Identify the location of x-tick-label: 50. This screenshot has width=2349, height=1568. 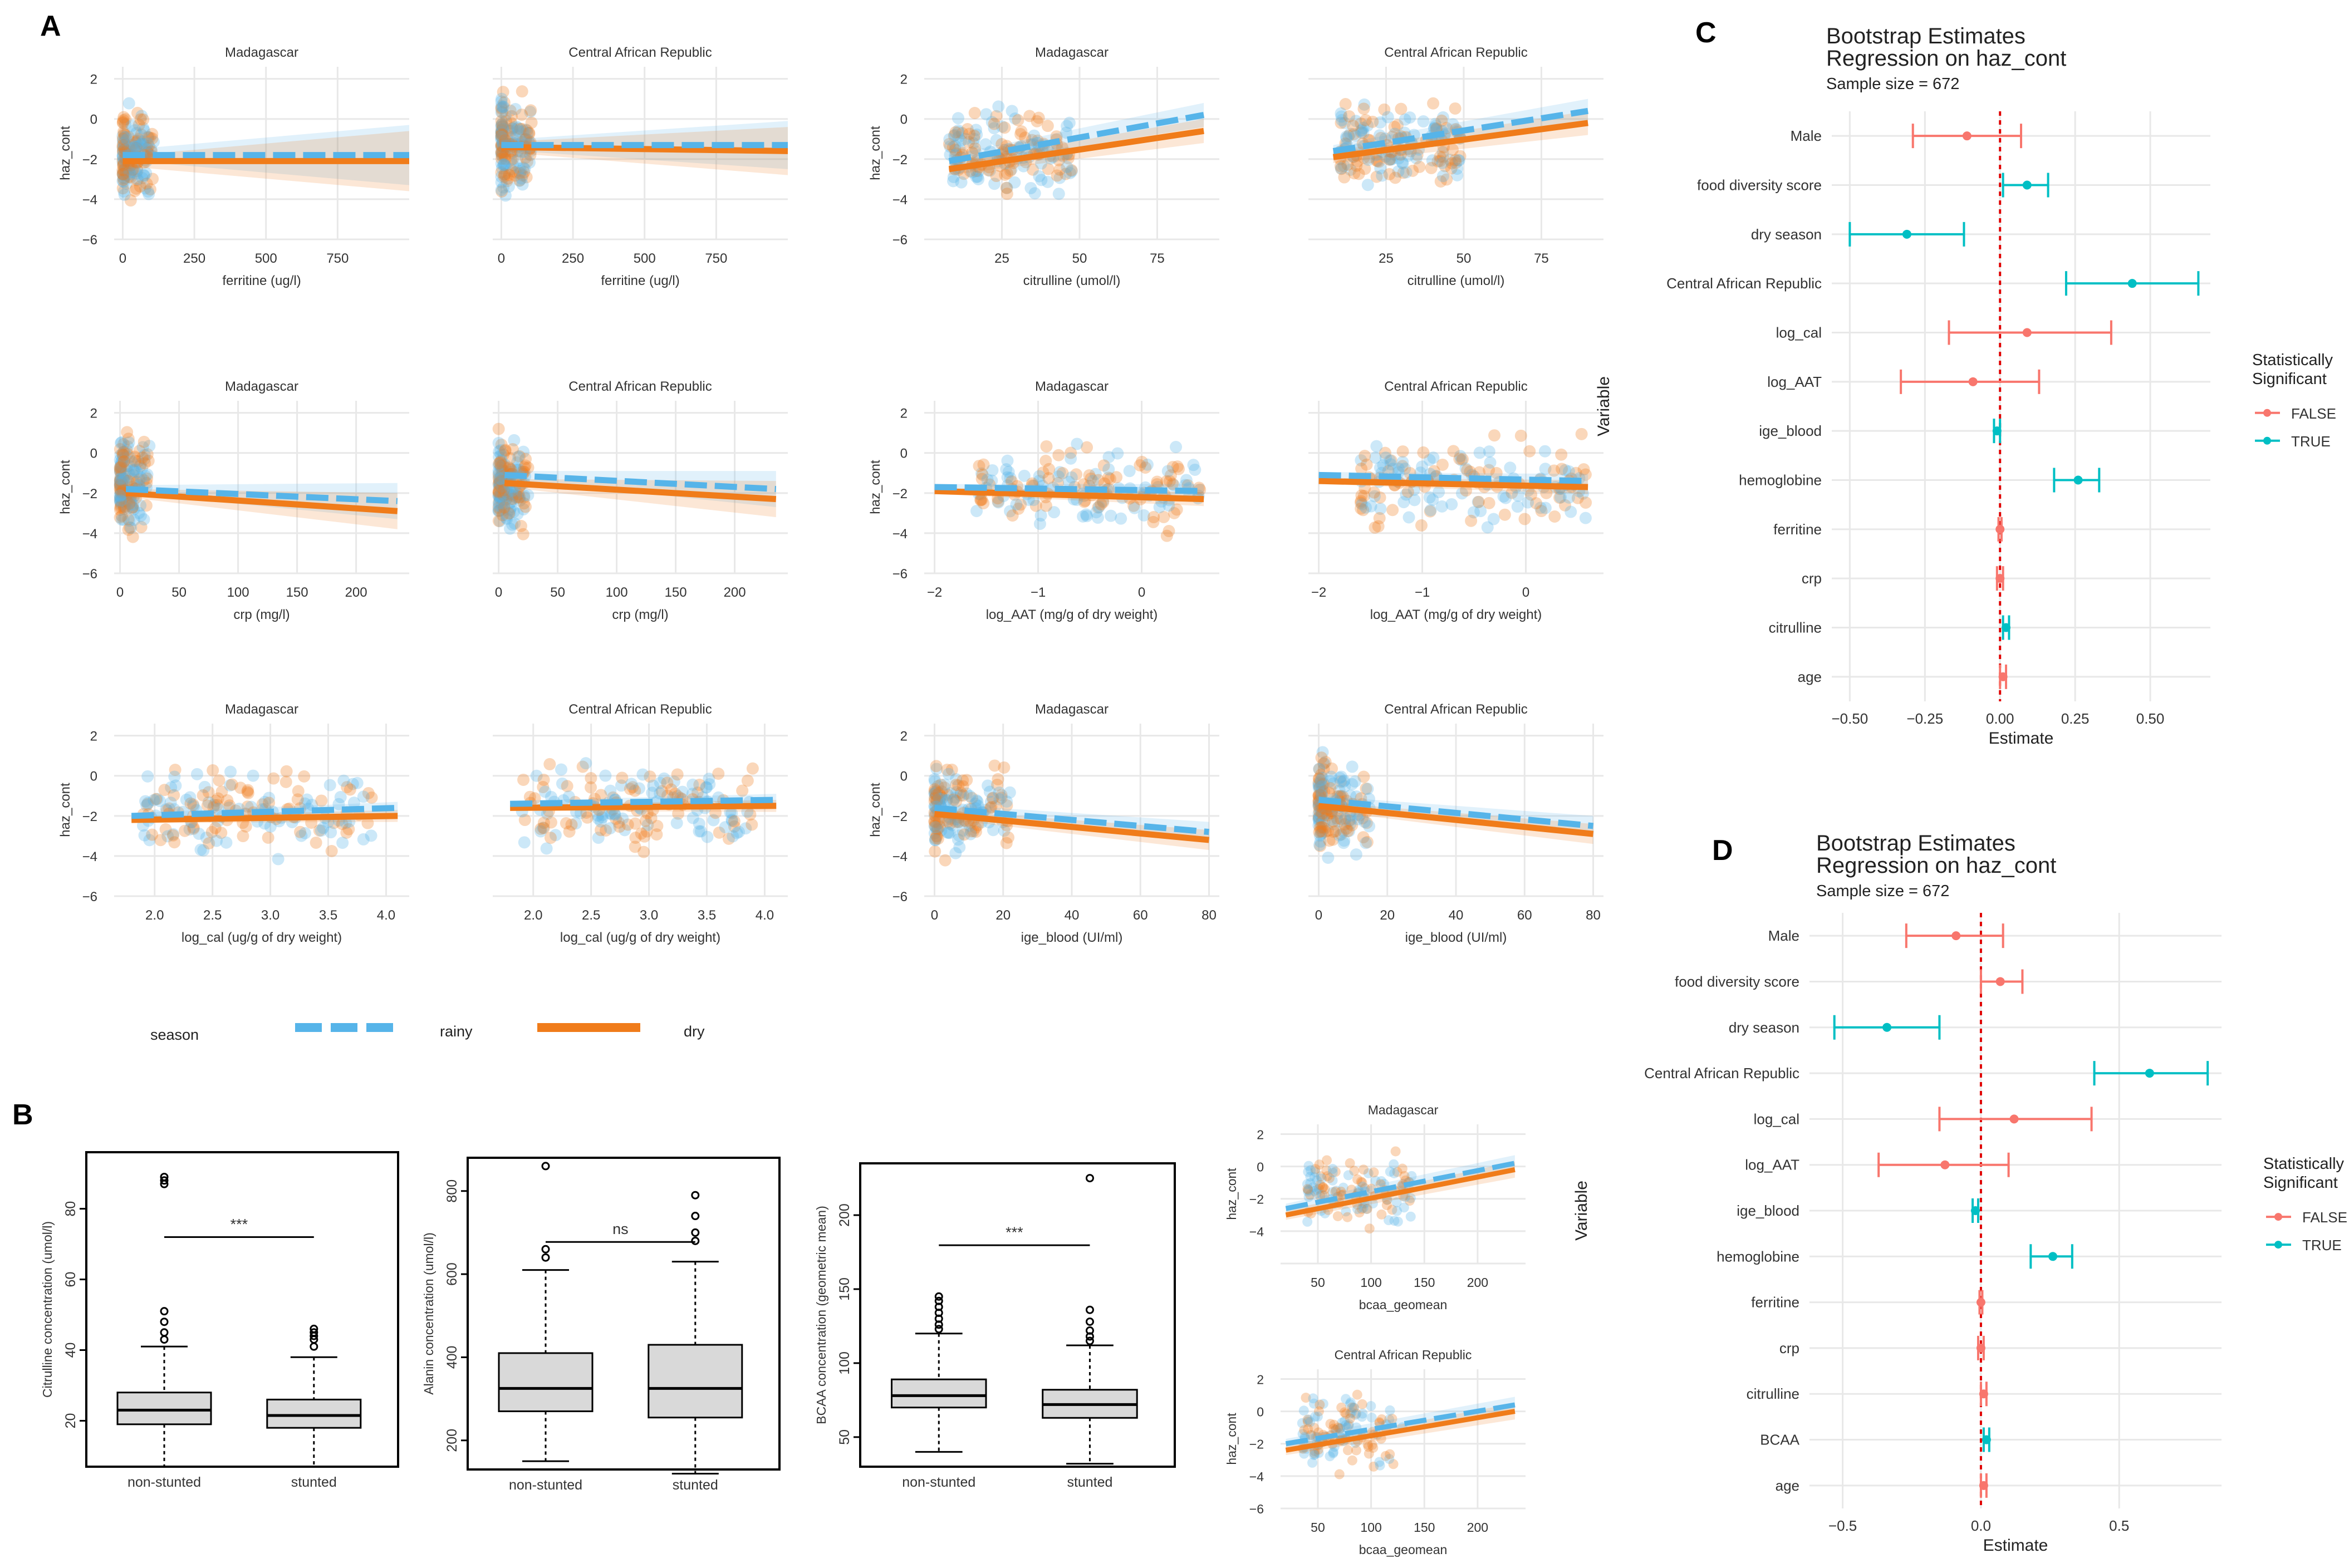
(557, 592).